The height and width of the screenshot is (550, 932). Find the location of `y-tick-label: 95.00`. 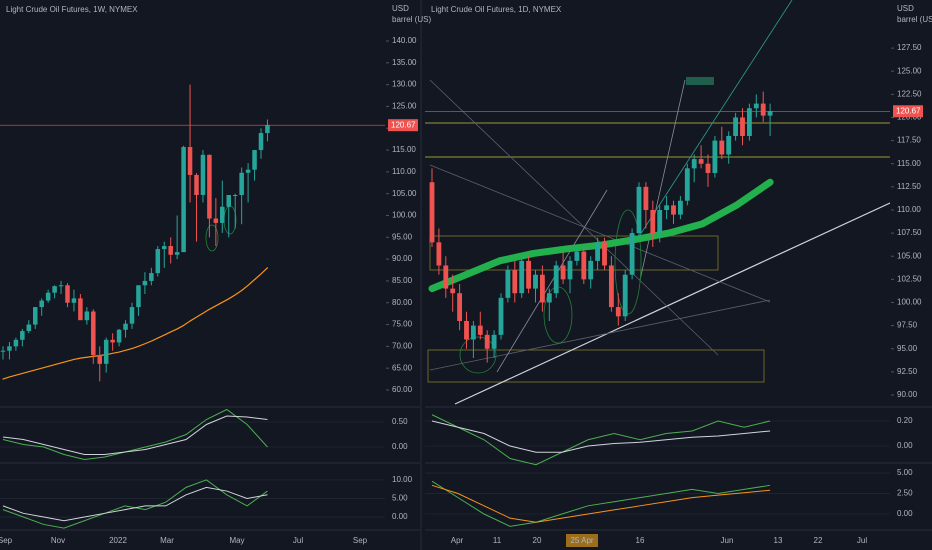

y-tick-label: 95.00 is located at coordinates (907, 348).